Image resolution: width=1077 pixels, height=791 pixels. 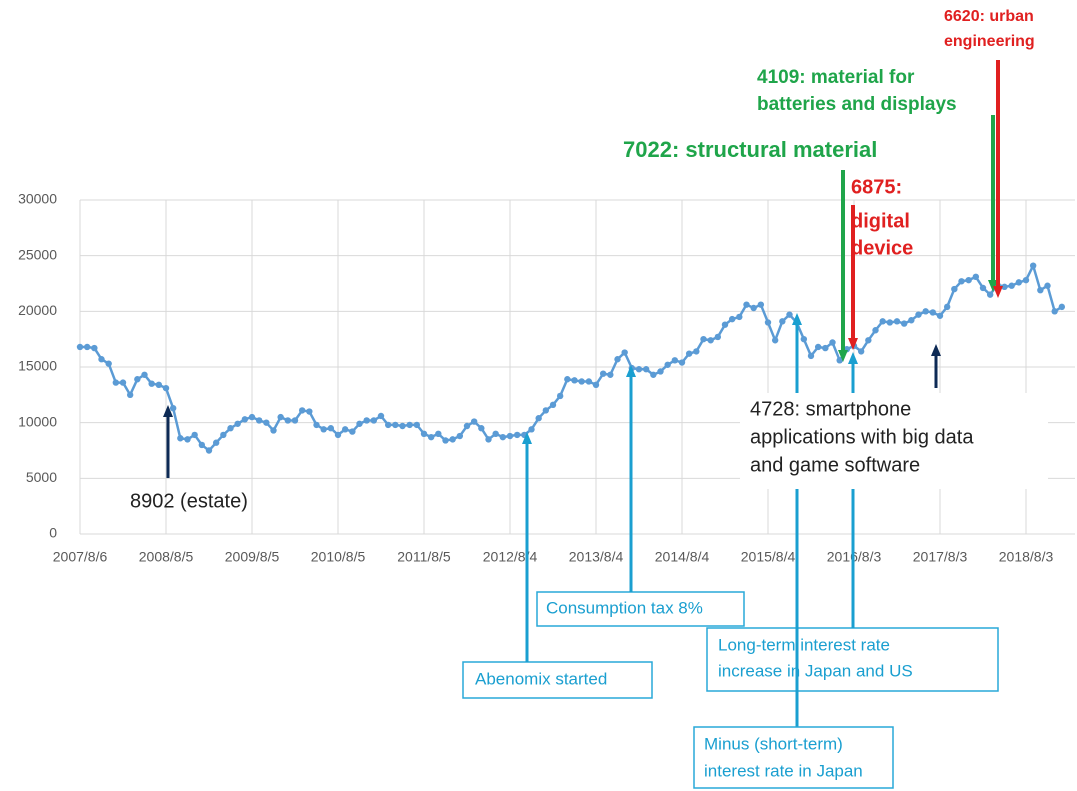 What do you see at coordinates (804, 644) in the screenshot?
I see `annotation-text: Long-term interest rate` at bounding box center [804, 644].